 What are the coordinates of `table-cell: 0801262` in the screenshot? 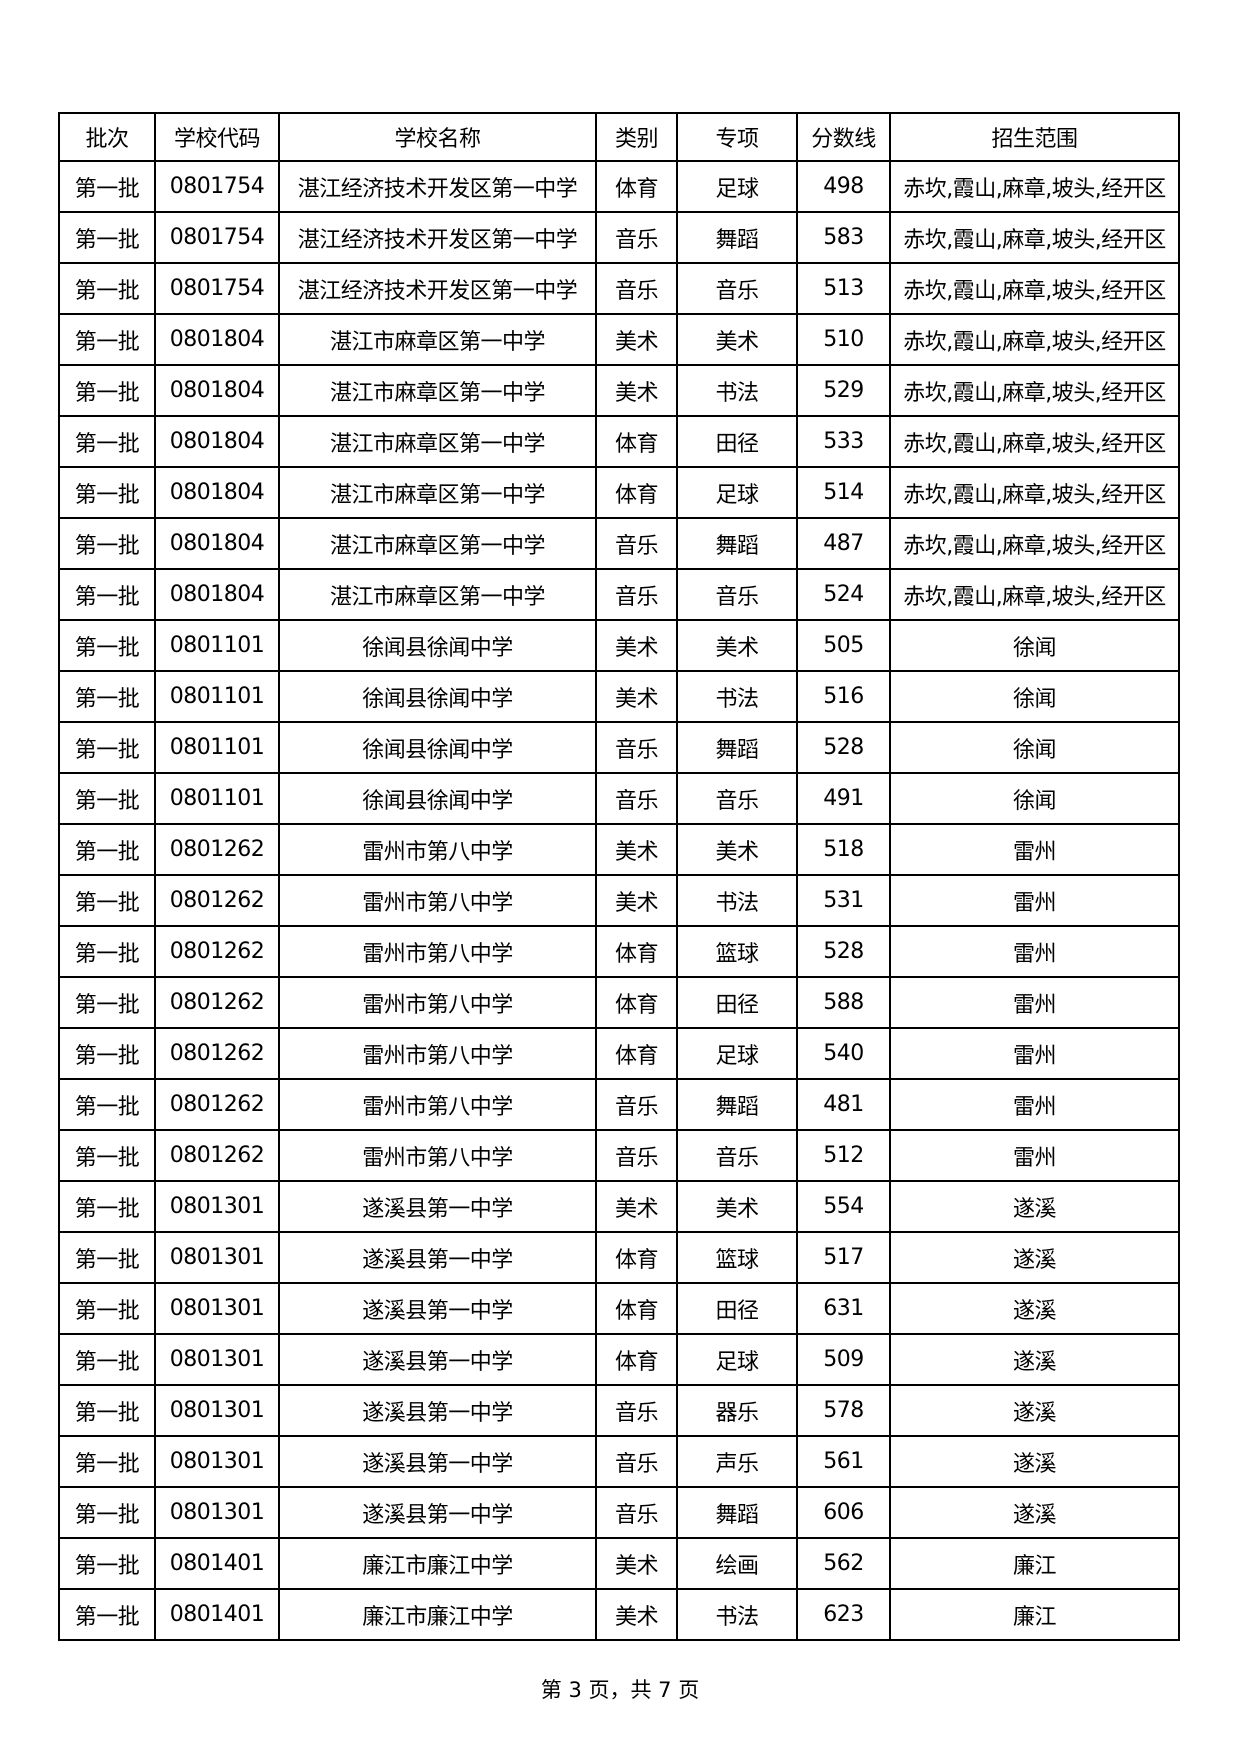 It's located at (217, 900).